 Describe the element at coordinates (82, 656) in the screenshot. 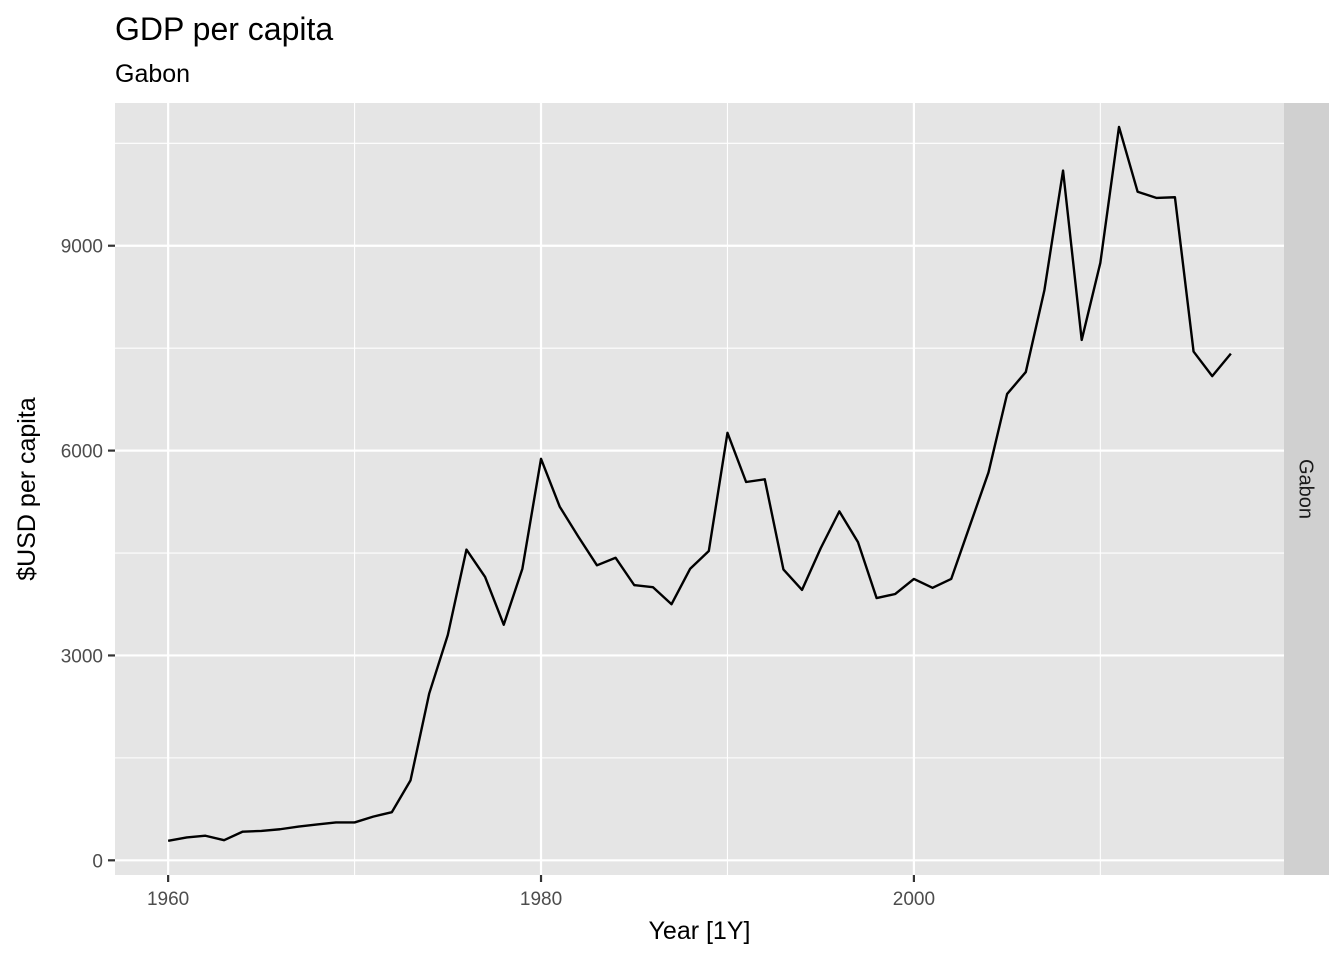

I see `y-tick-label: 3000` at that location.